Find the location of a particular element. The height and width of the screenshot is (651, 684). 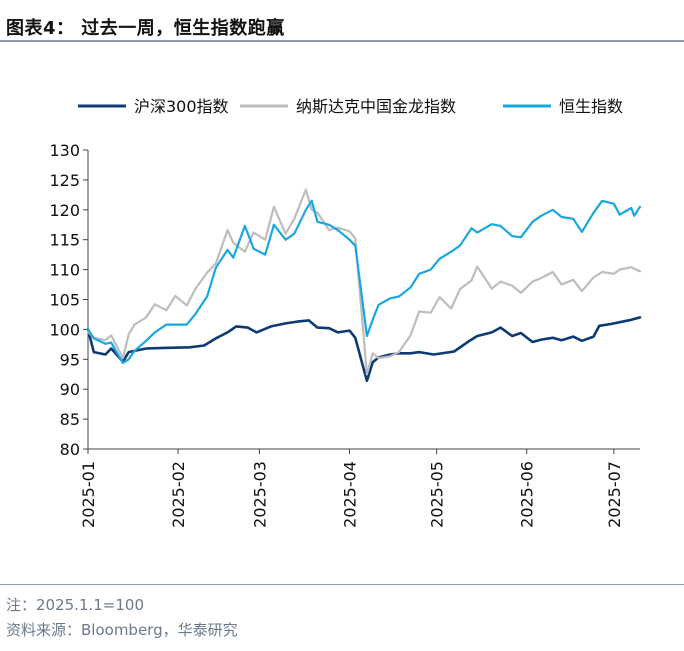

legend-label-0: 沪深300指数 is located at coordinates (181, 106).